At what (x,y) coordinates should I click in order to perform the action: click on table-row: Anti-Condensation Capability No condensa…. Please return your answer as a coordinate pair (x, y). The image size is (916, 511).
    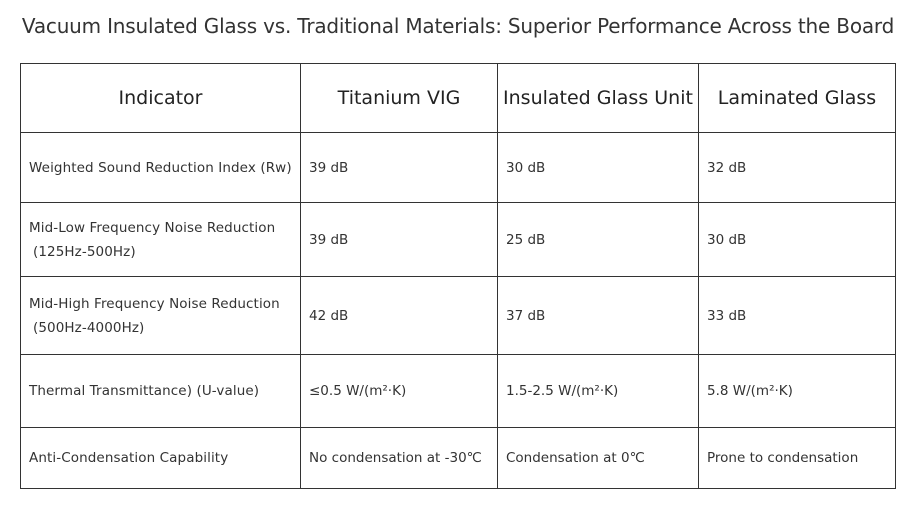
    Looking at the image, I should click on (458, 458).